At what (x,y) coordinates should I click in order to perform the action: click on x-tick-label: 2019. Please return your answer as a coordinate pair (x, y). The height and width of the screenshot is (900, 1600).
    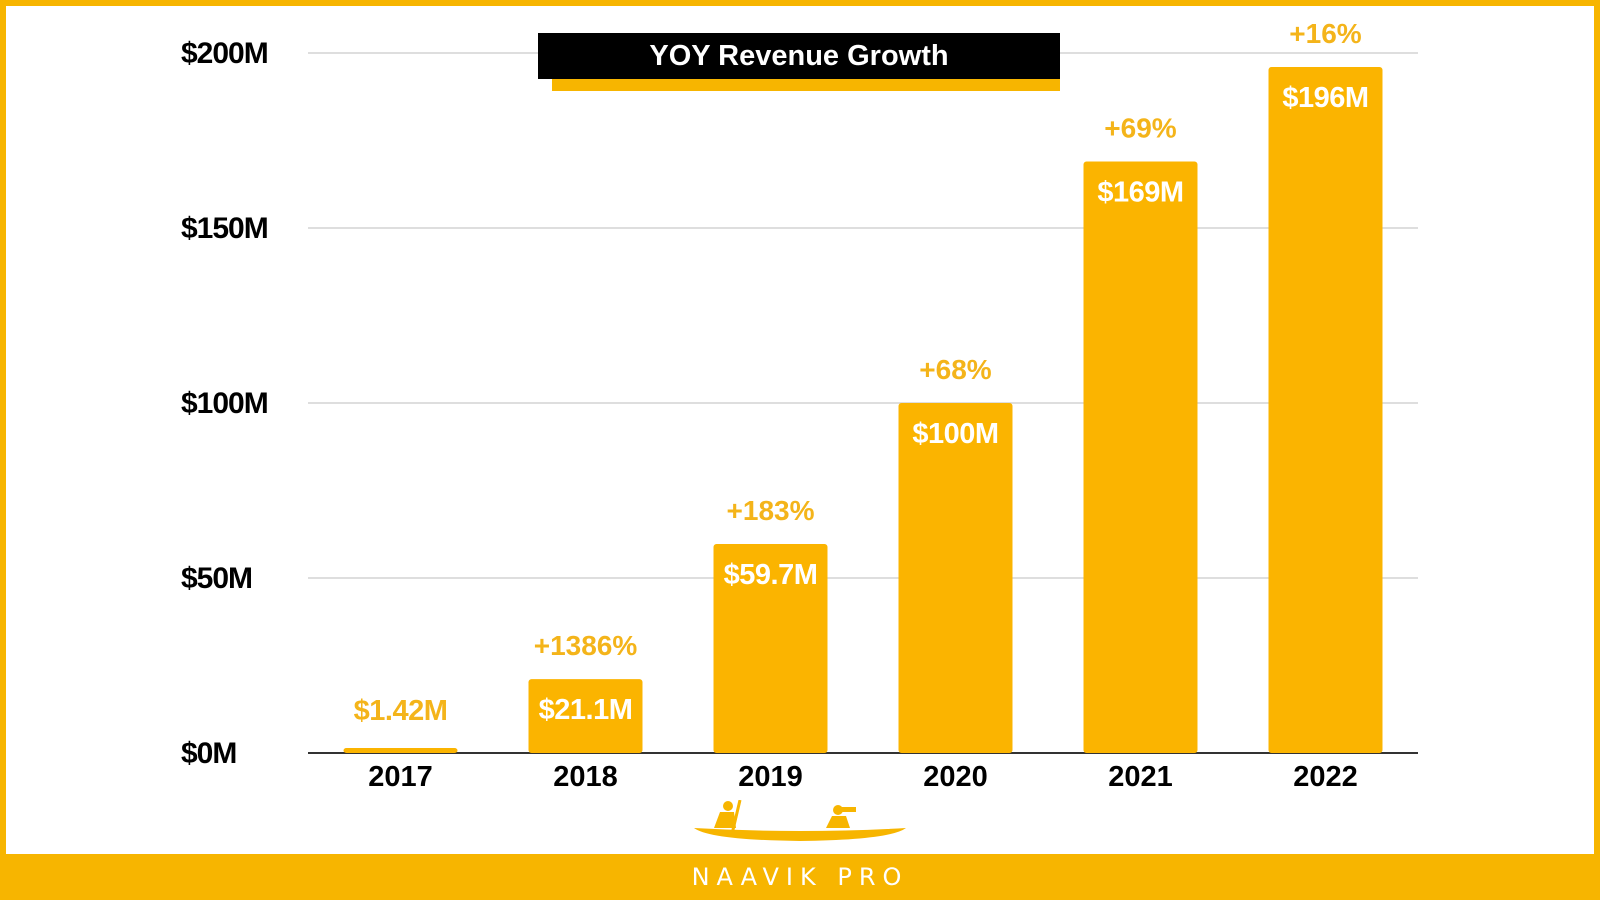
    Looking at the image, I should click on (770, 777).